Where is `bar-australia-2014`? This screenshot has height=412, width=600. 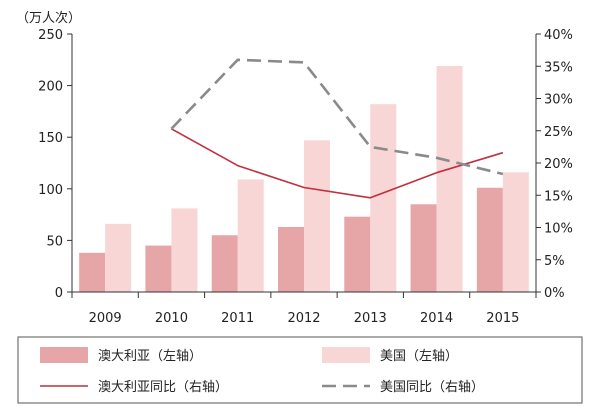 bar-australia-2014 is located at coordinates (423, 248).